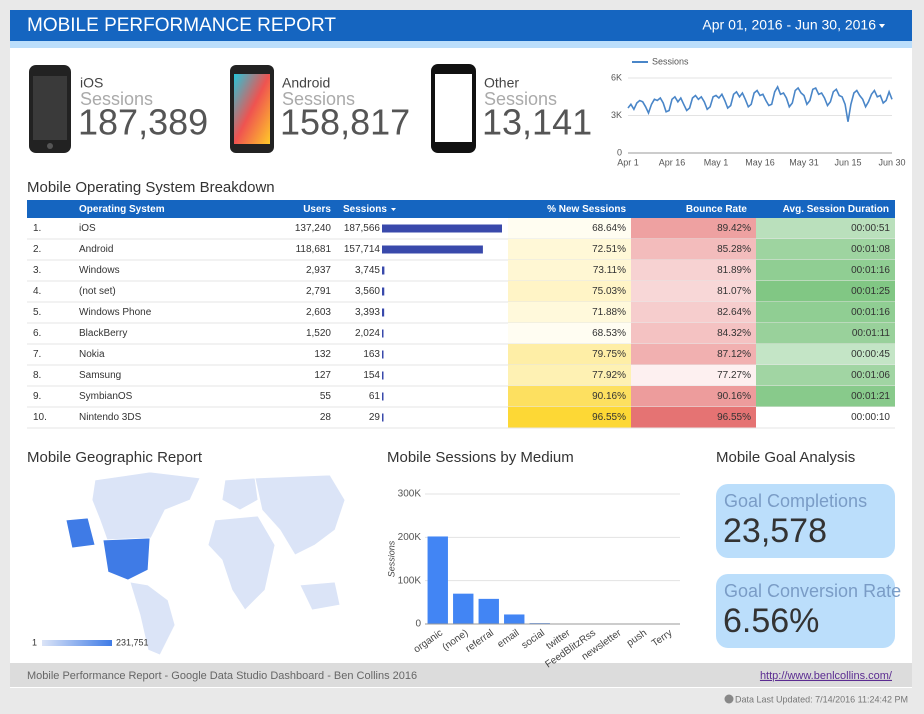 The width and height of the screenshot is (924, 714). I want to click on dropdown-arrow, so click(882, 26).